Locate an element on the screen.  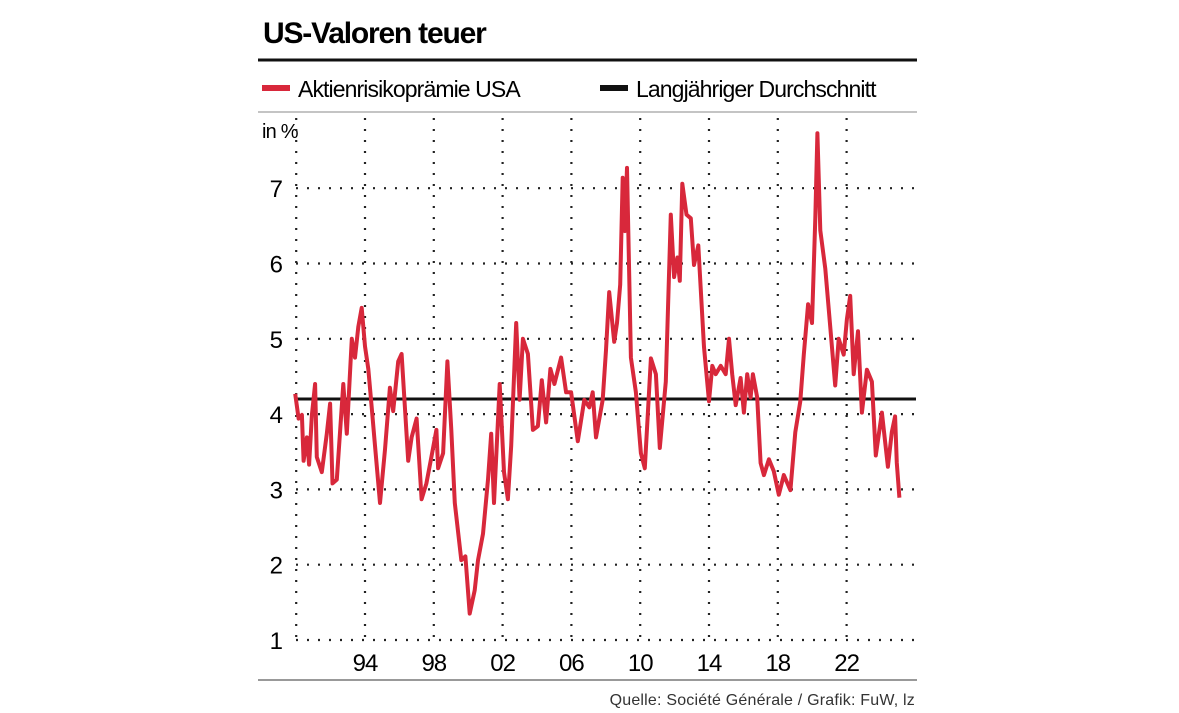
x-tick-label: 10 is located at coordinates (640, 663).